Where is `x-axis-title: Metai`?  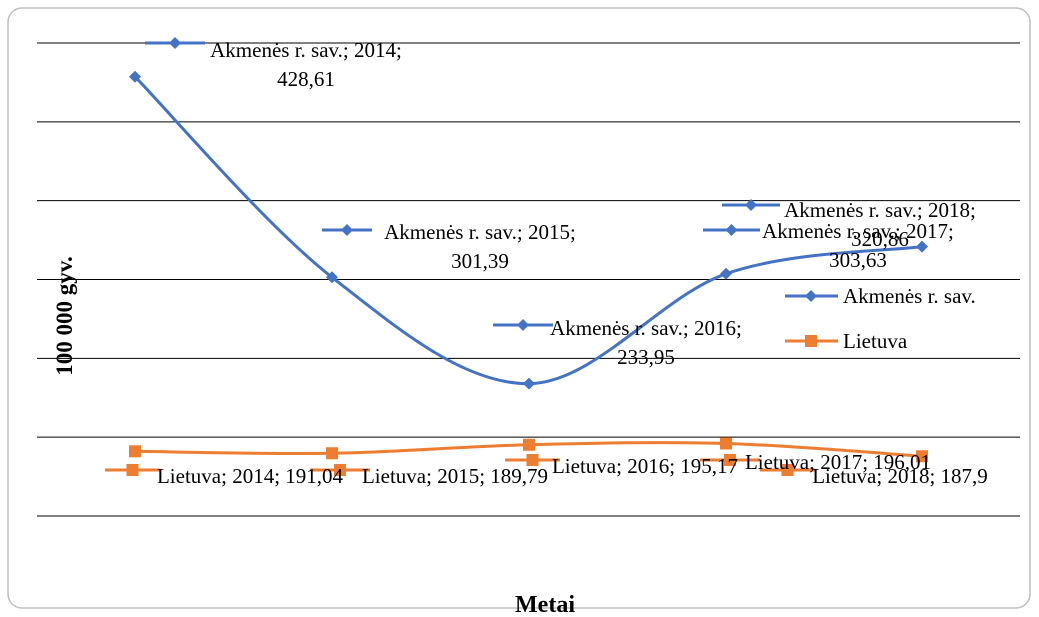 x-axis-title: Metai is located at coordinates (545, 604).